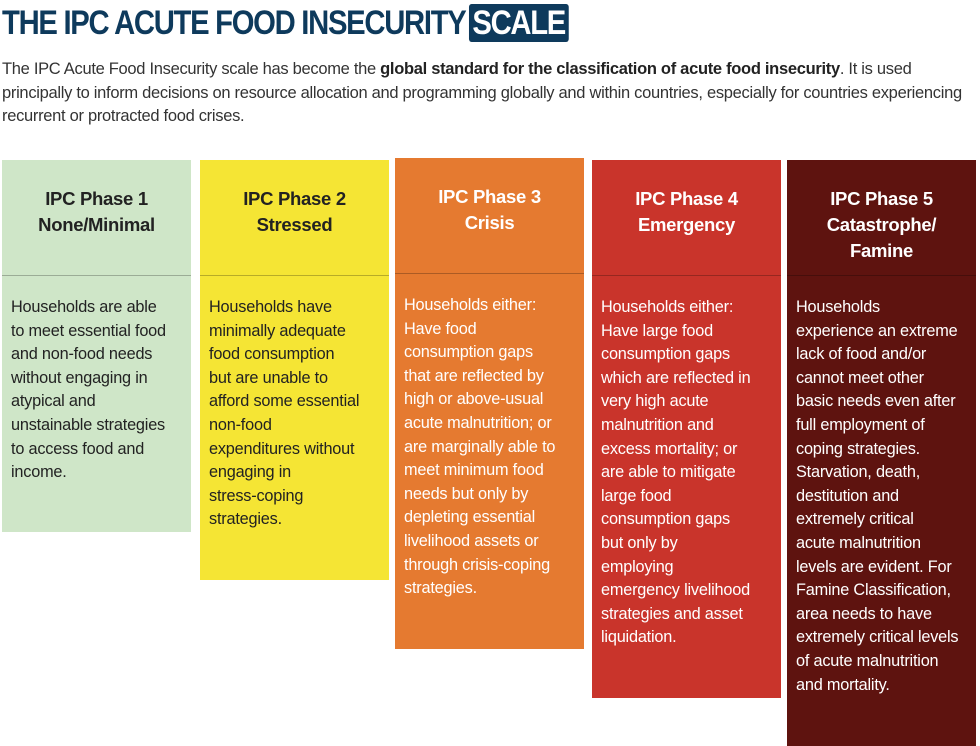  I want to click on phase-heading-line: Stressed, so click(294, 224).